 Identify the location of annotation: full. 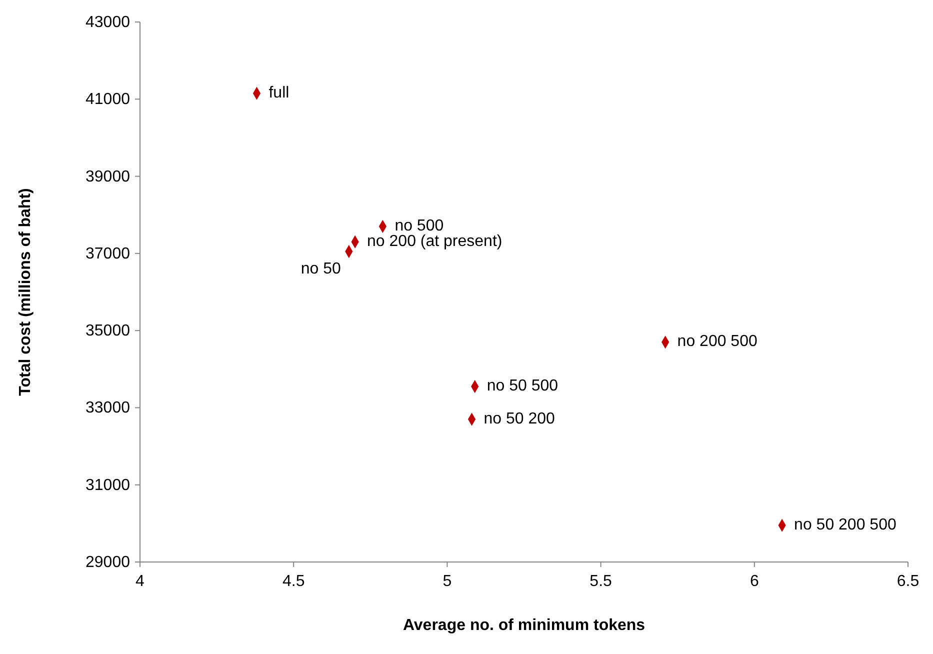
(279, 93).